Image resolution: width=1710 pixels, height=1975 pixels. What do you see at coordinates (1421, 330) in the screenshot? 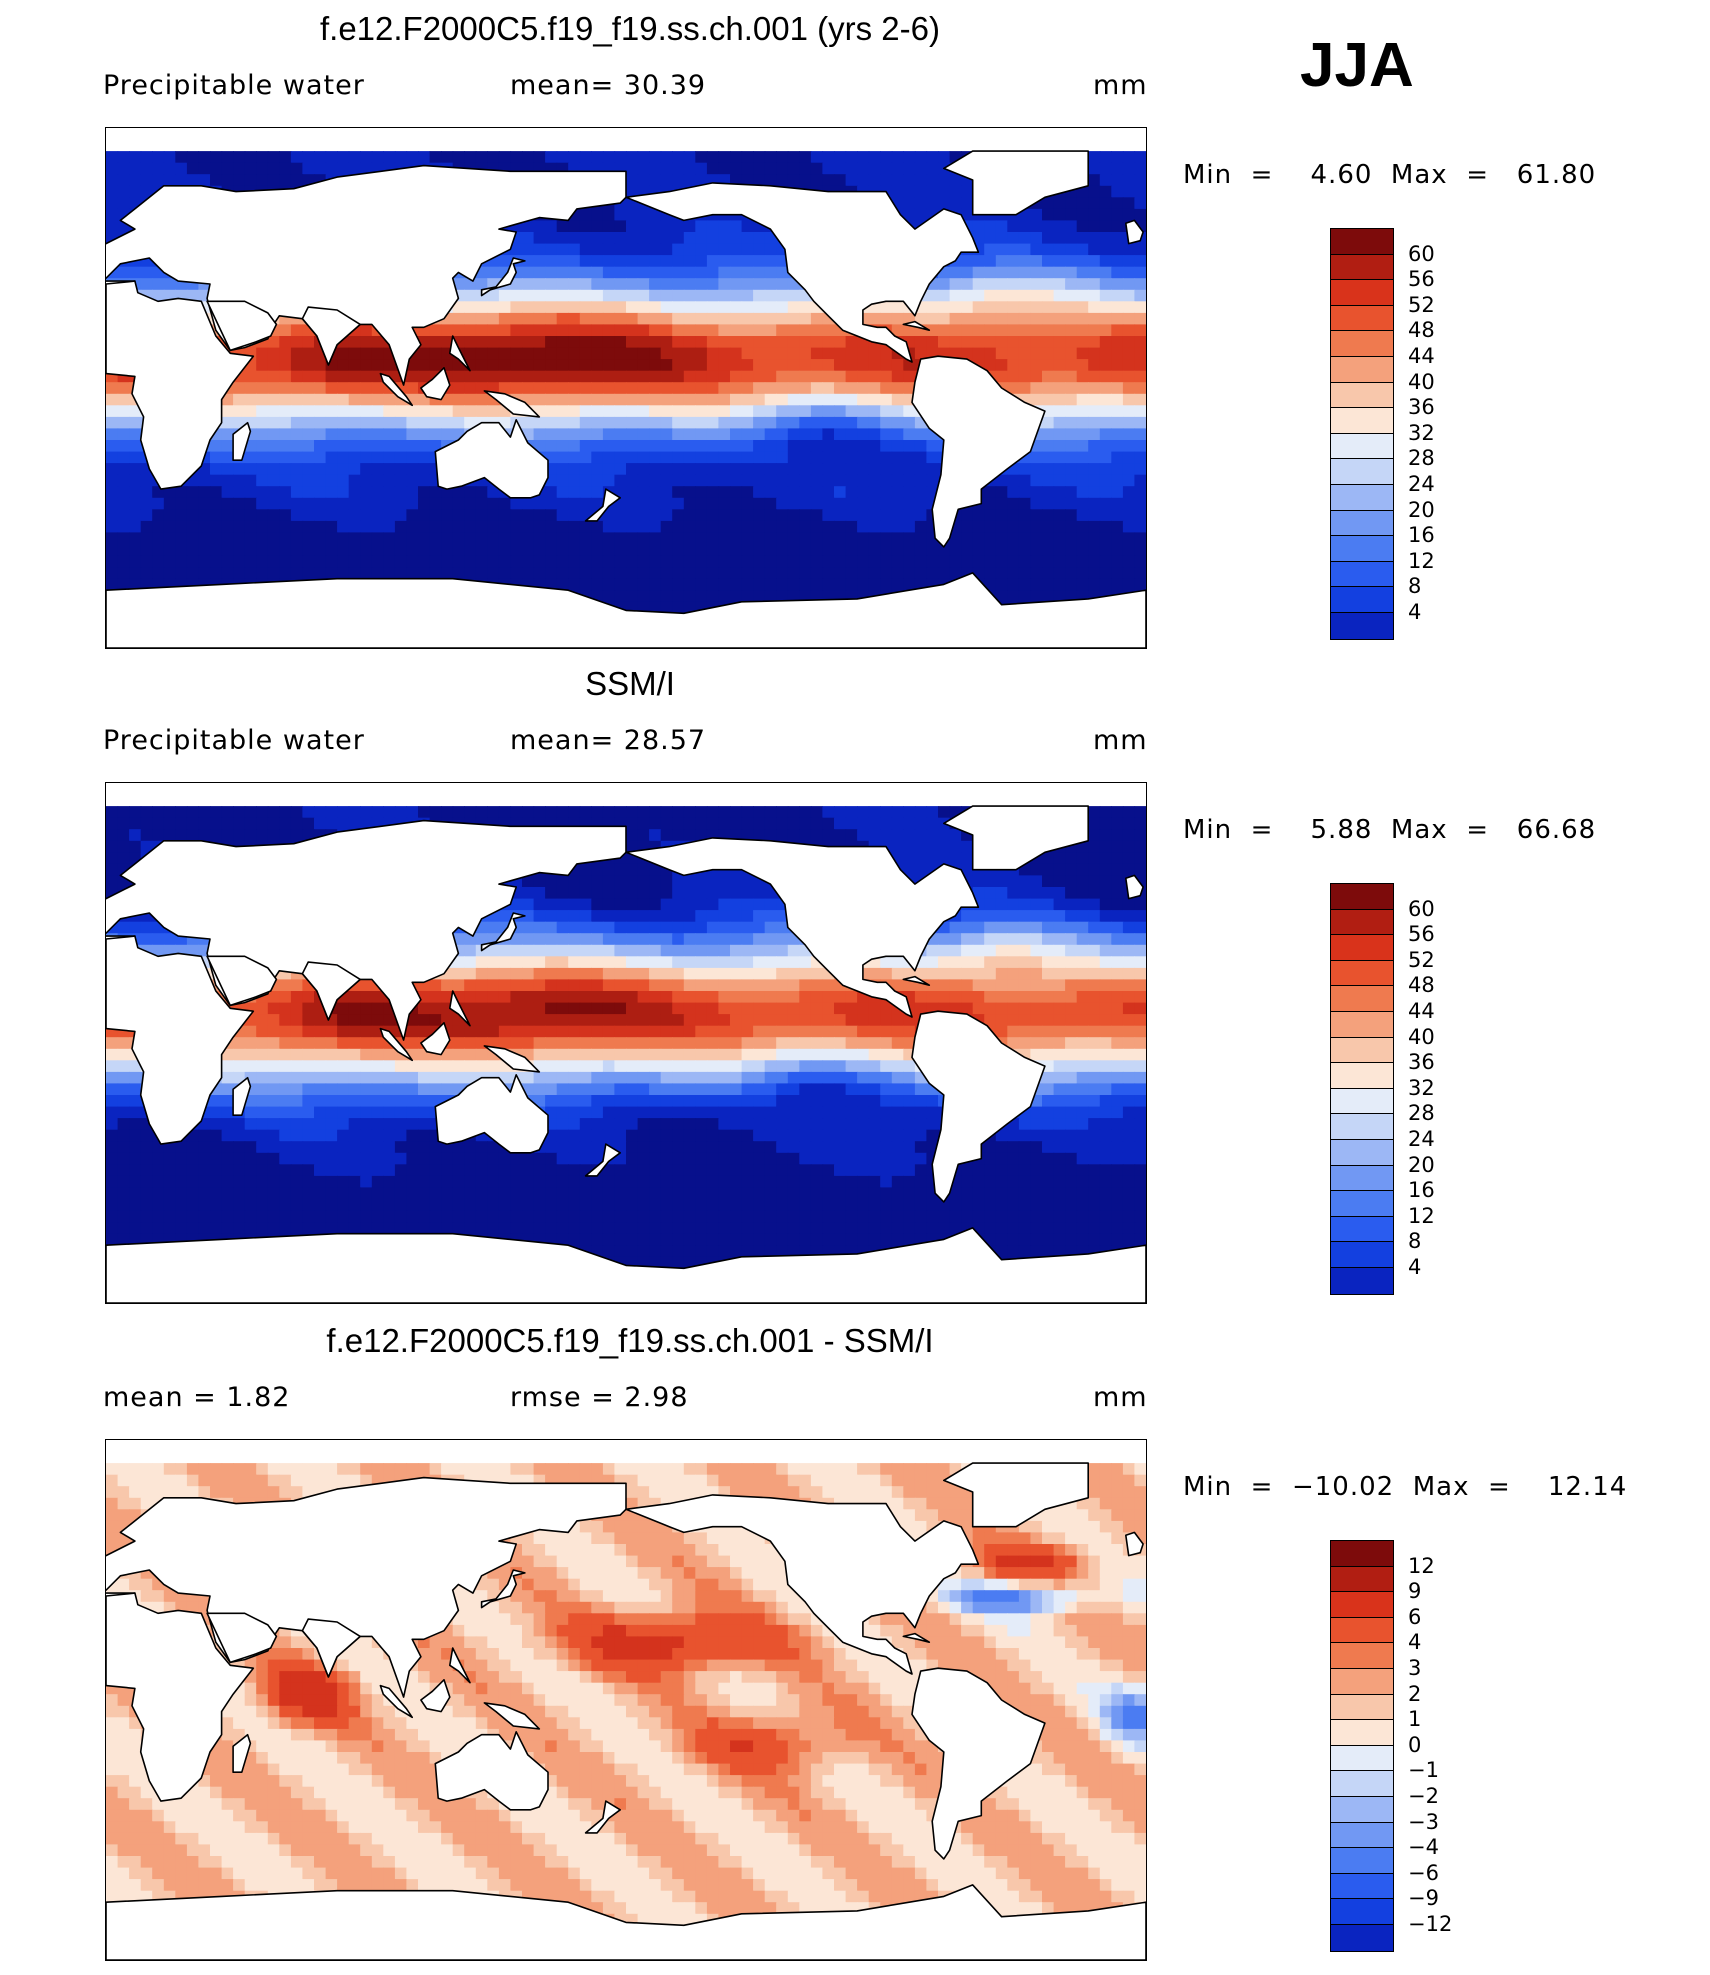
I see `colorbar-tick-label: 48` at bounding box center [1421, 330].